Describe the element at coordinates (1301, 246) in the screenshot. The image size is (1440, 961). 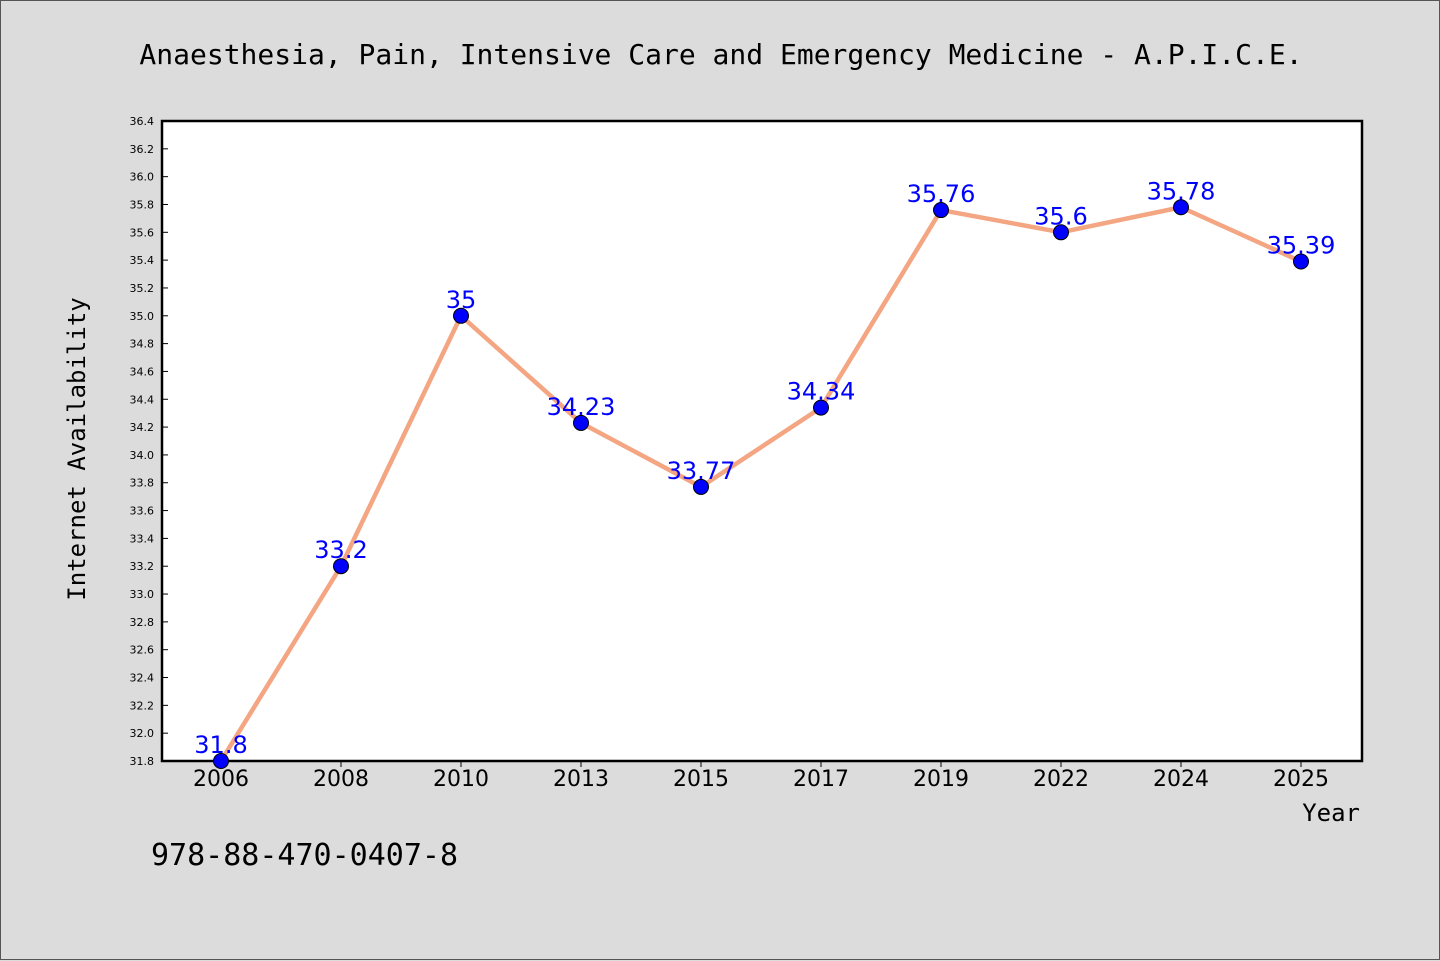
I see `data-label: 35.39` at that location.